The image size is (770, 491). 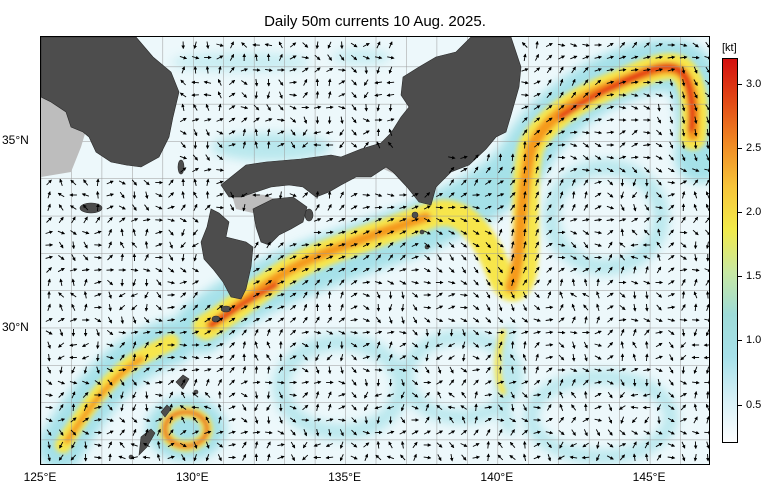 I want to click on map-title: Daily 50m currents 10 Aug. 2025., so click(x=375, y=21).